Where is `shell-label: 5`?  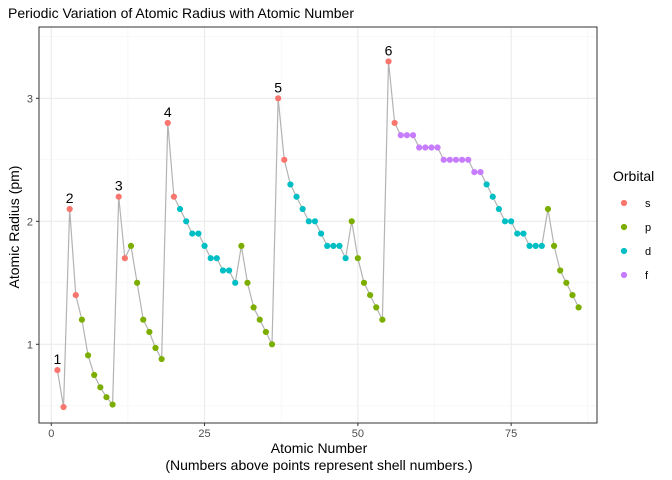 shell-label: 5 is located at coordinates (278, 87).